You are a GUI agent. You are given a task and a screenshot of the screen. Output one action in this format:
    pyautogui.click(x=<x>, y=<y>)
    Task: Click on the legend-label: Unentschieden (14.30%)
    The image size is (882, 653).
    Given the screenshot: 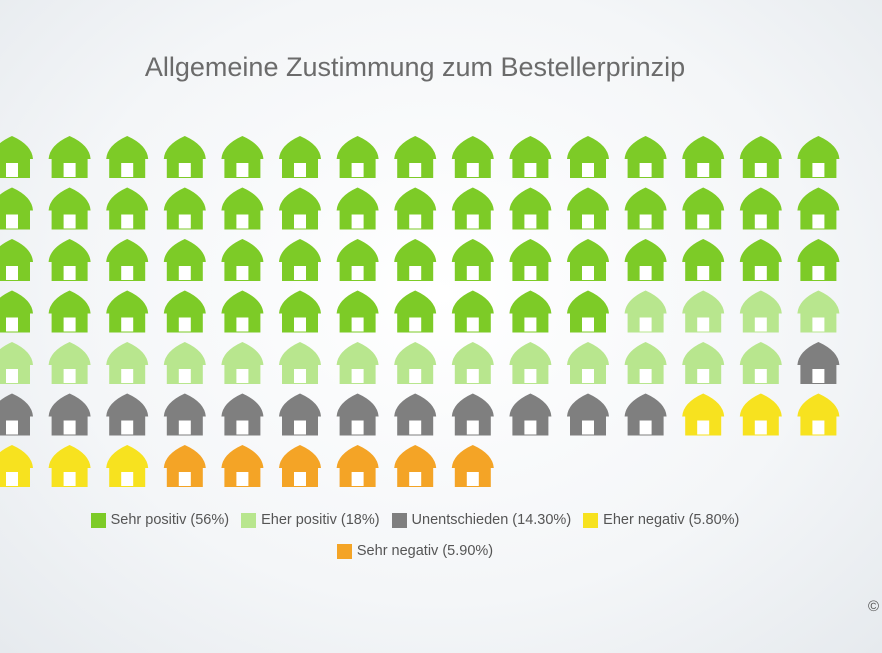 What is the action you would take?
    pyautogui.click(x=491, y=520)
    